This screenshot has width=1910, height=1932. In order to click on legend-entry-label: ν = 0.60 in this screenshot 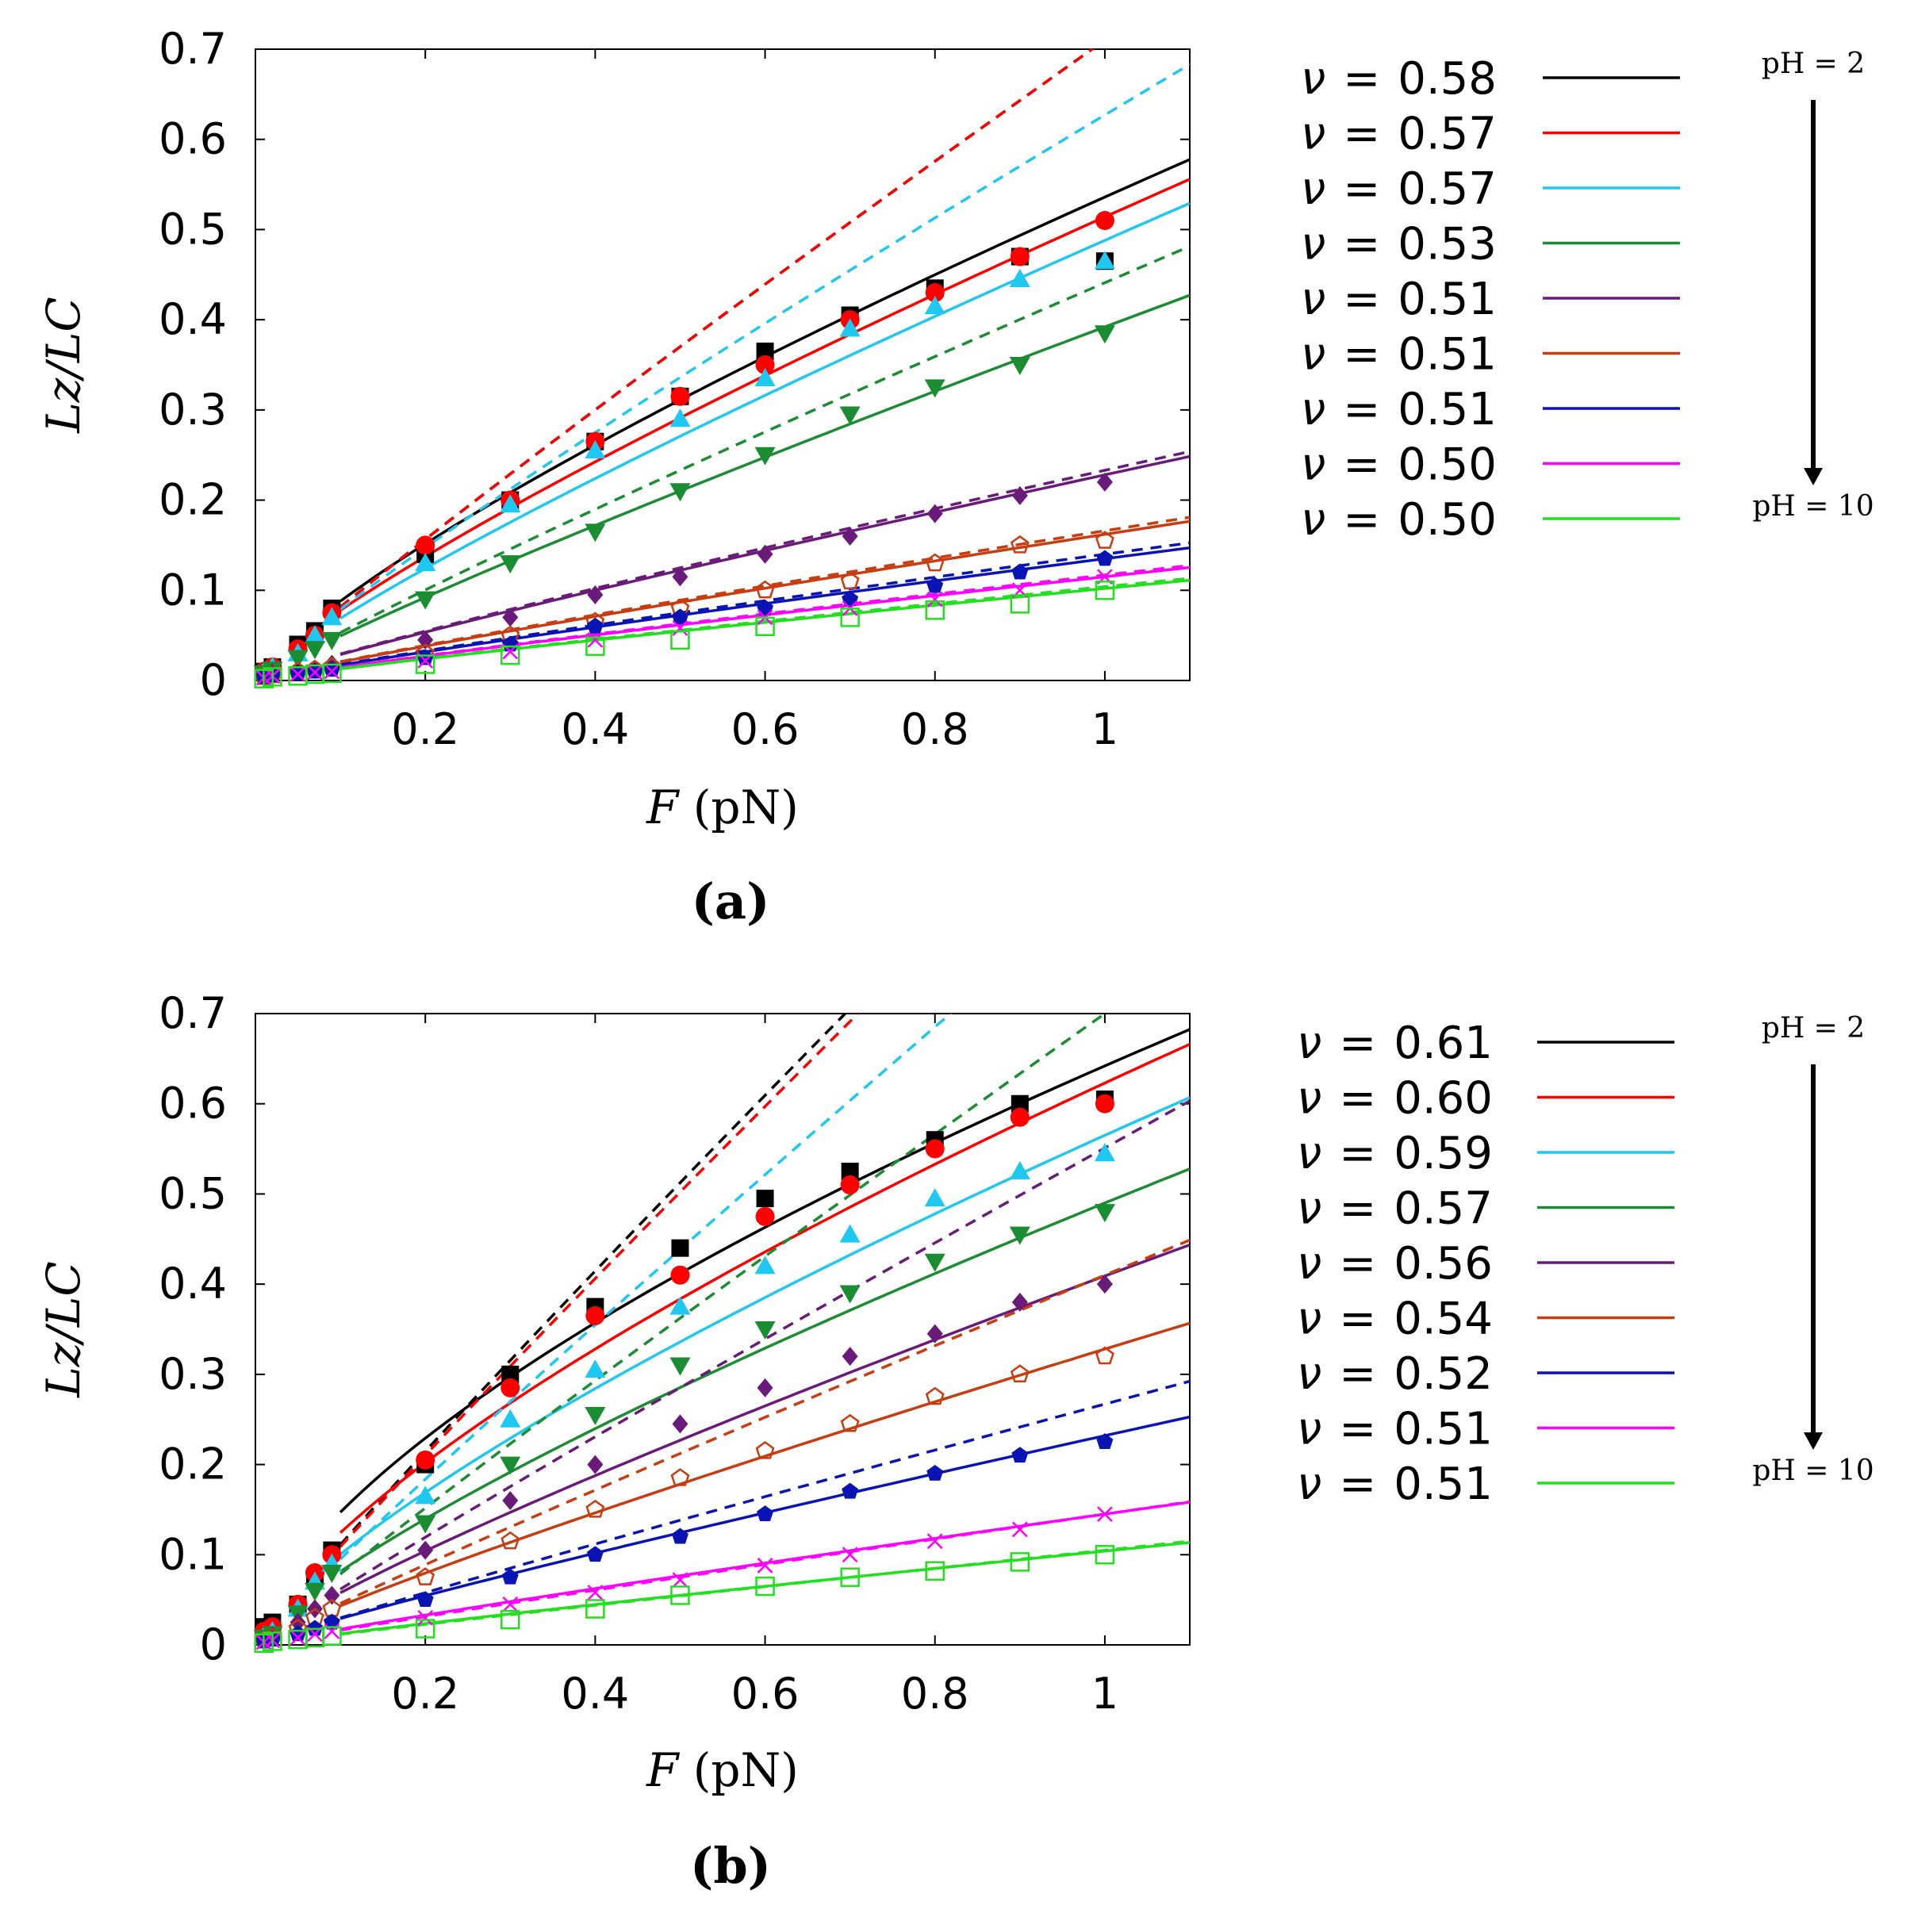, I will do `click(1395, 1099)`.